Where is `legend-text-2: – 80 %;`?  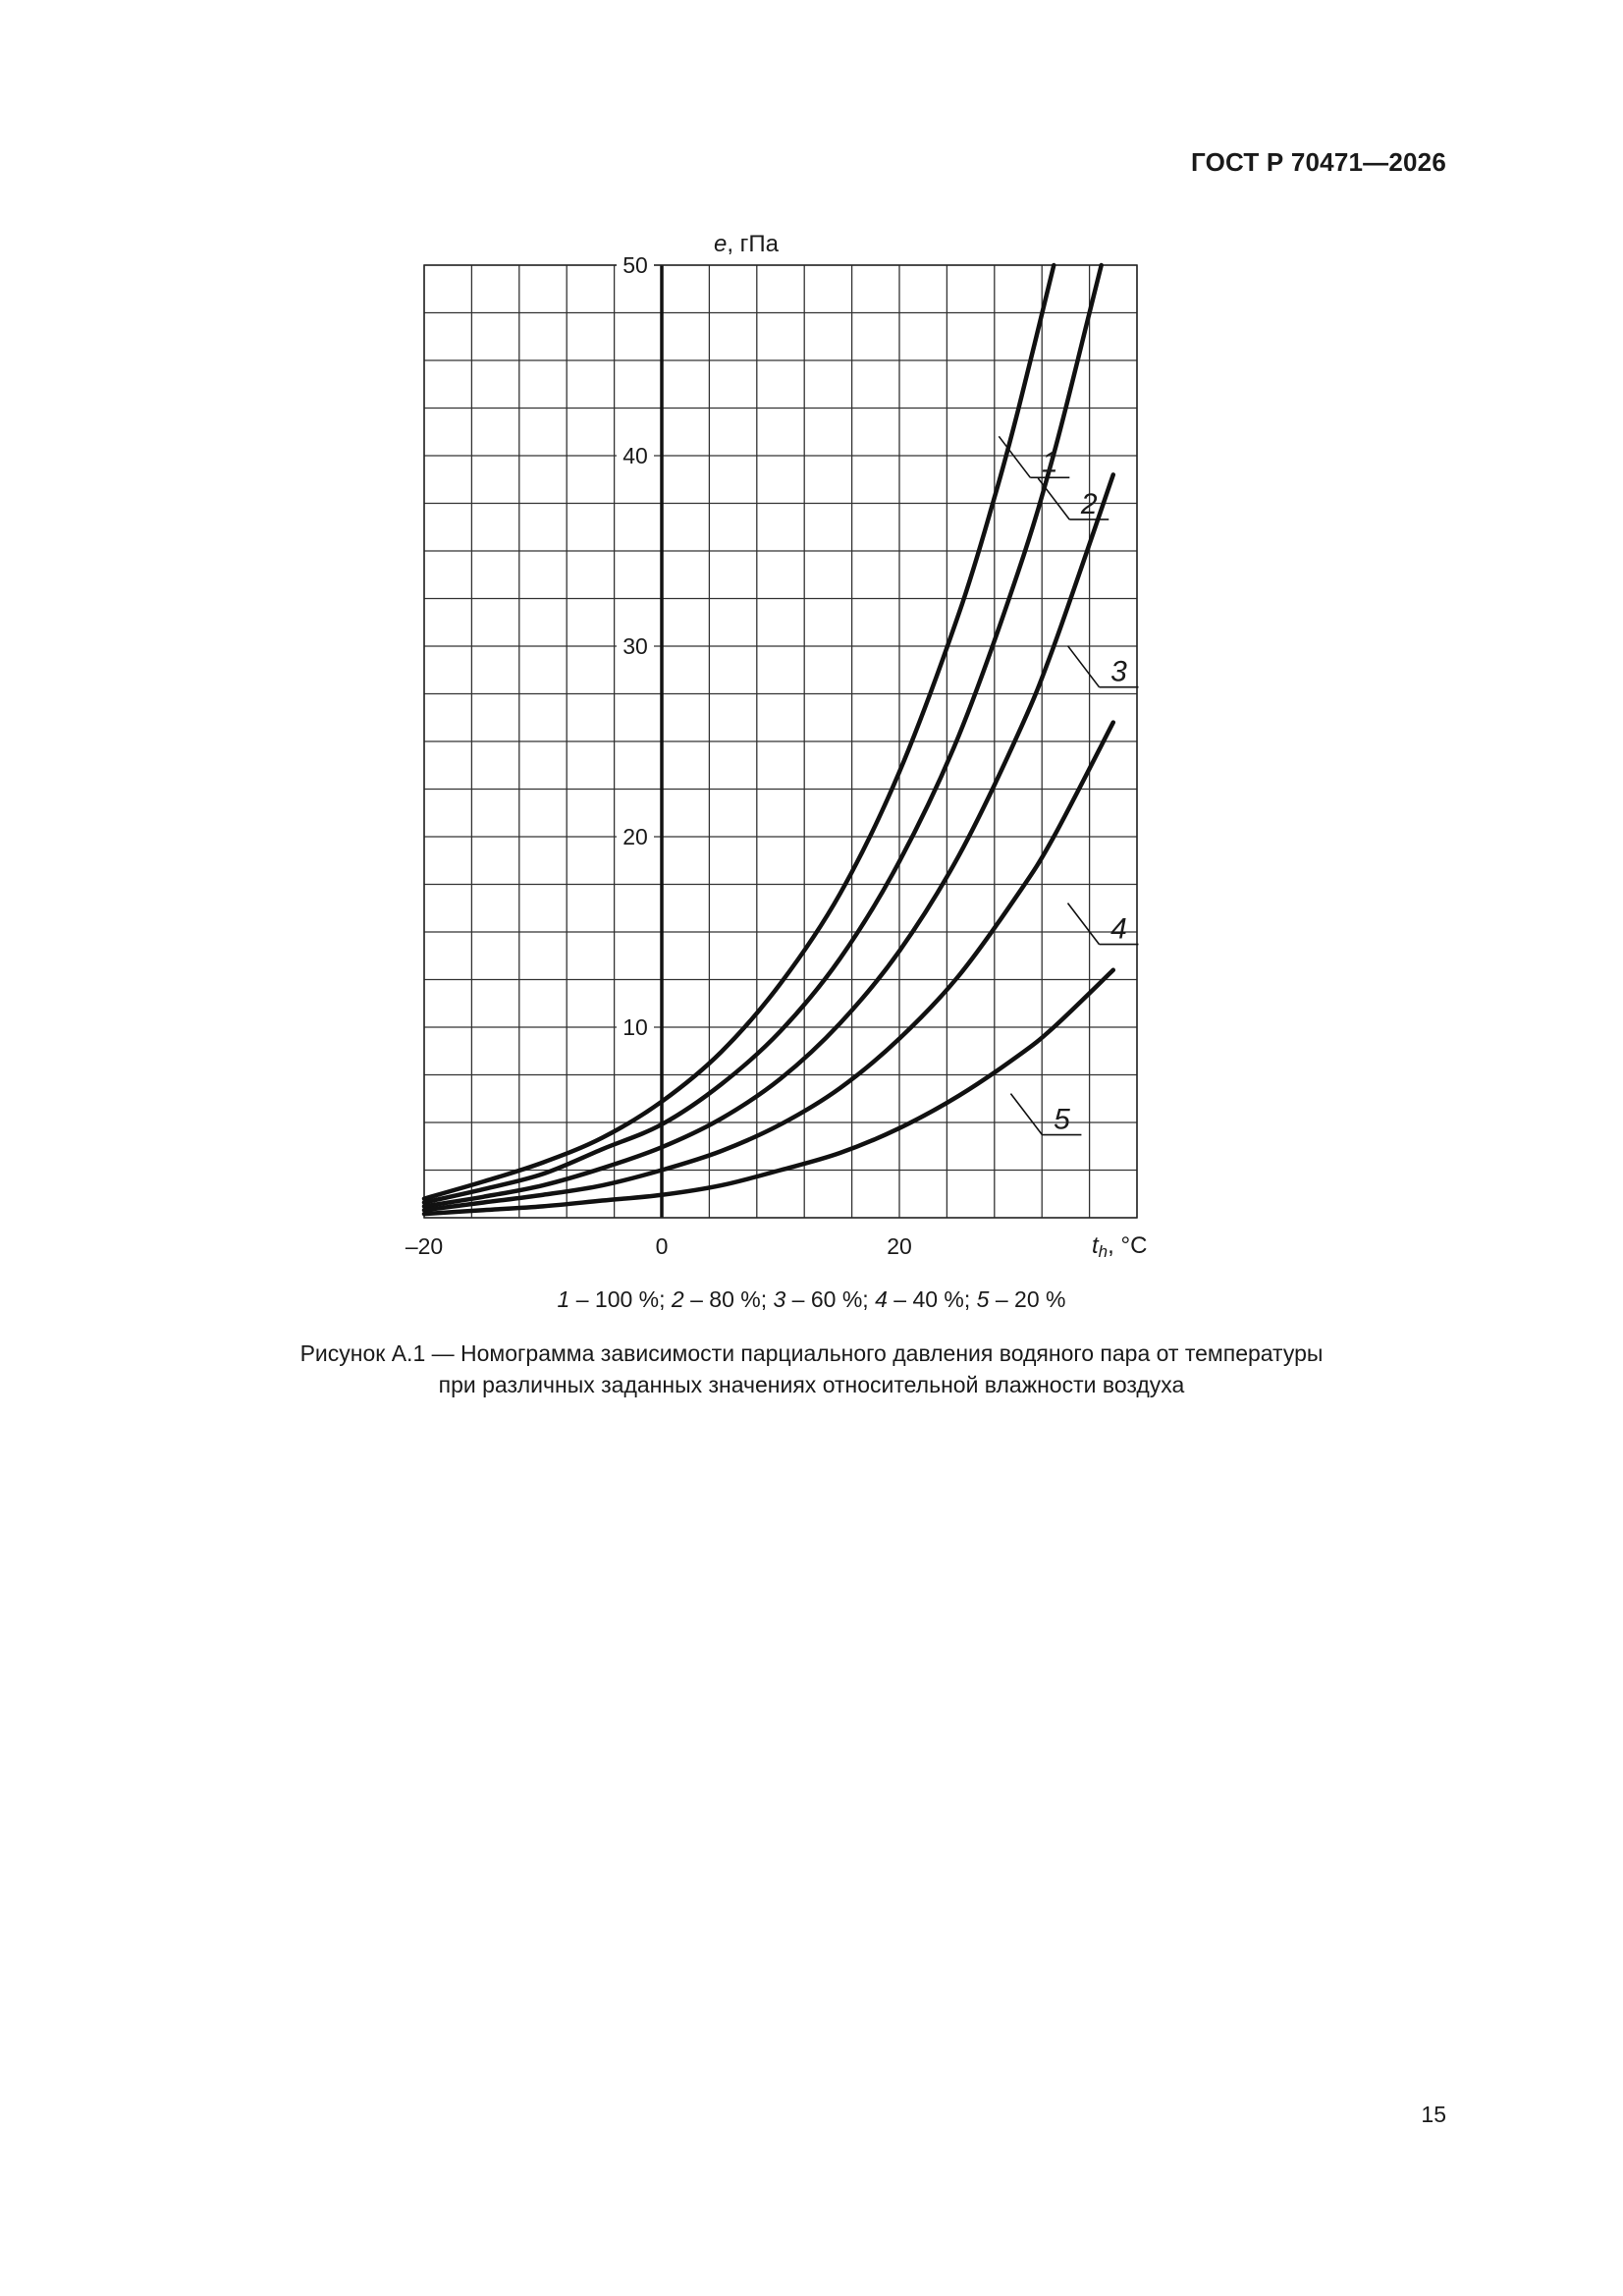
legend-text-2: – 80 %; is located at coordinates (728, 1299).